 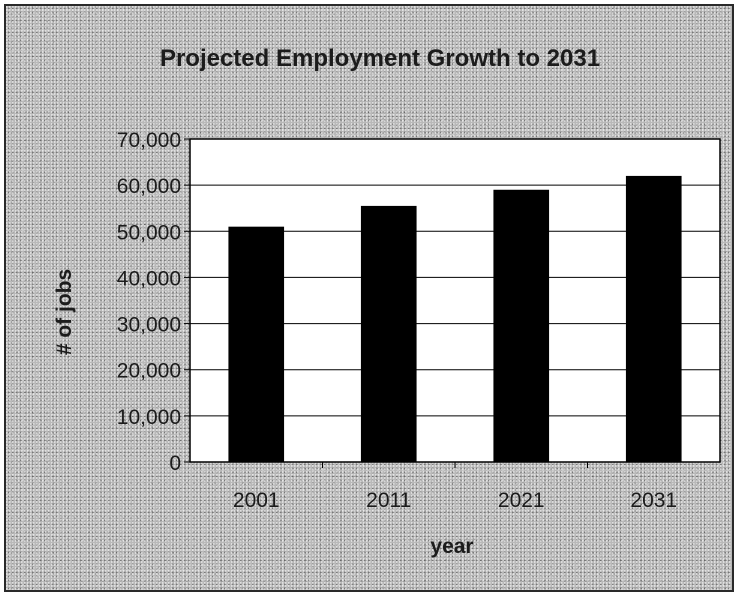 I want to click on bar-2011, so click(x=388, y=333).